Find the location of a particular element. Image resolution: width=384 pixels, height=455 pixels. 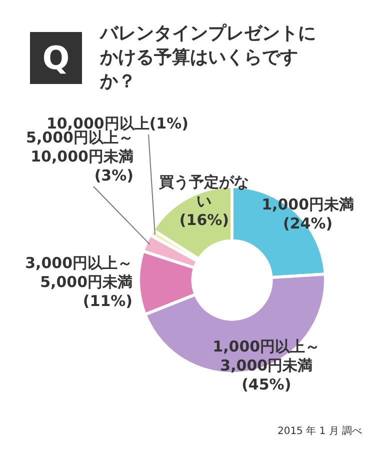

data-label: (11%) is located at coordinates (107, 301).